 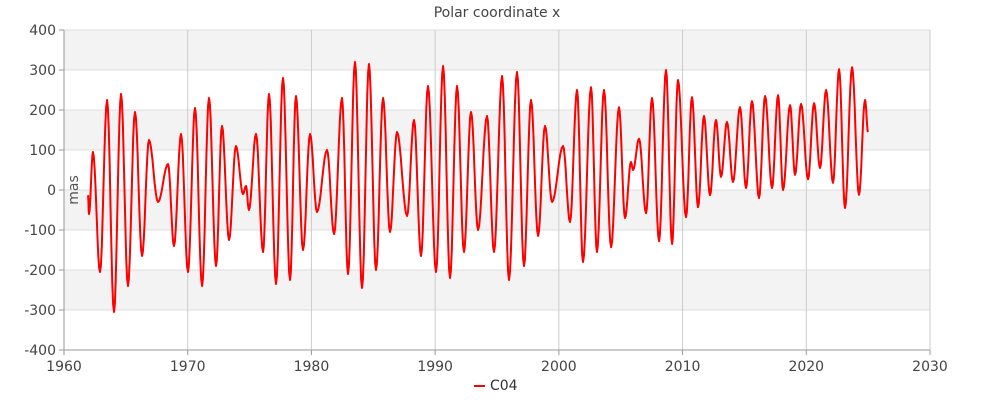 What do you see at coordinates (40, 311) in the screenshot?
I see `y-tick-label: -300` at bounding box center [40, 311].